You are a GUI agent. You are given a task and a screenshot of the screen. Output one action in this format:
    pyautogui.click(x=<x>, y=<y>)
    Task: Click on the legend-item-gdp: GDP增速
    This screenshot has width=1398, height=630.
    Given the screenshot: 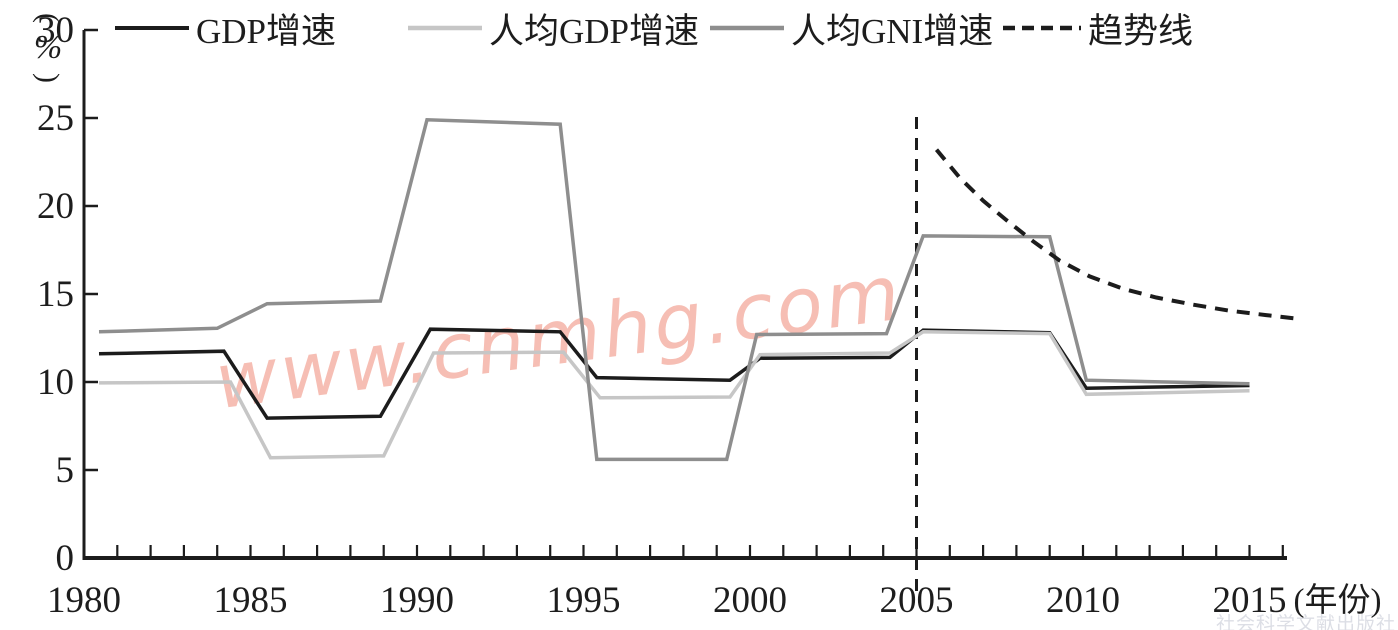 What is the action you would take?
    pyautogui.click(x=225, y=29)
    